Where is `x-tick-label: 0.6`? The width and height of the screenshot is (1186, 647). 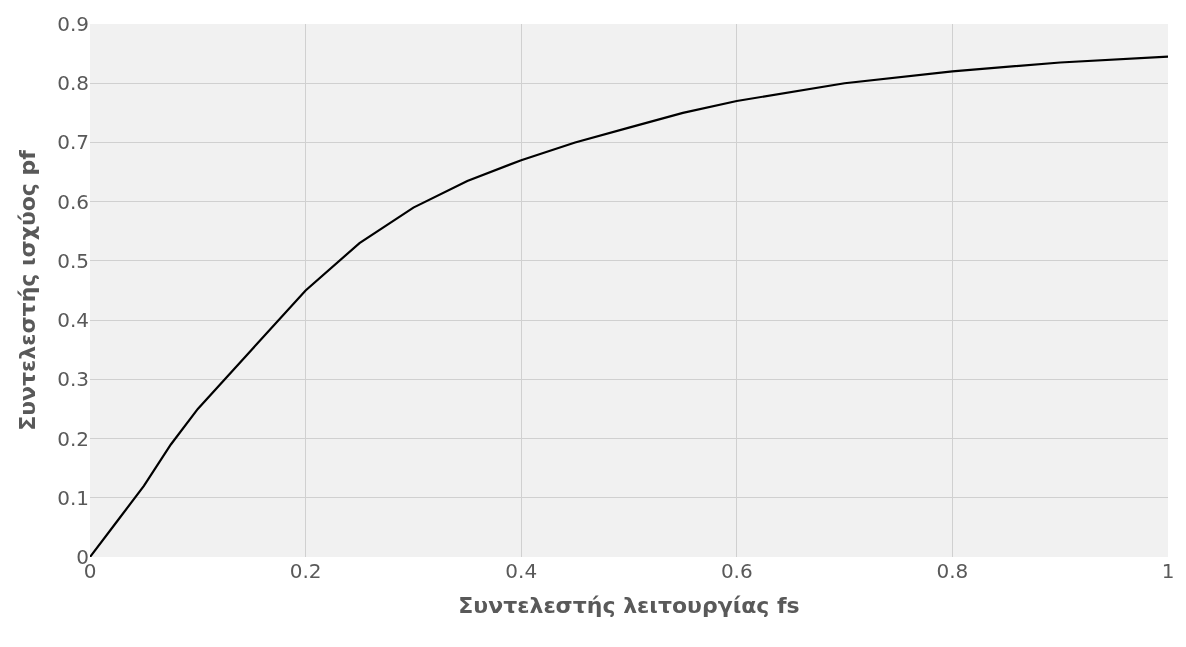
x-tick-label: 0.6 is located at coordinates (736, 571).